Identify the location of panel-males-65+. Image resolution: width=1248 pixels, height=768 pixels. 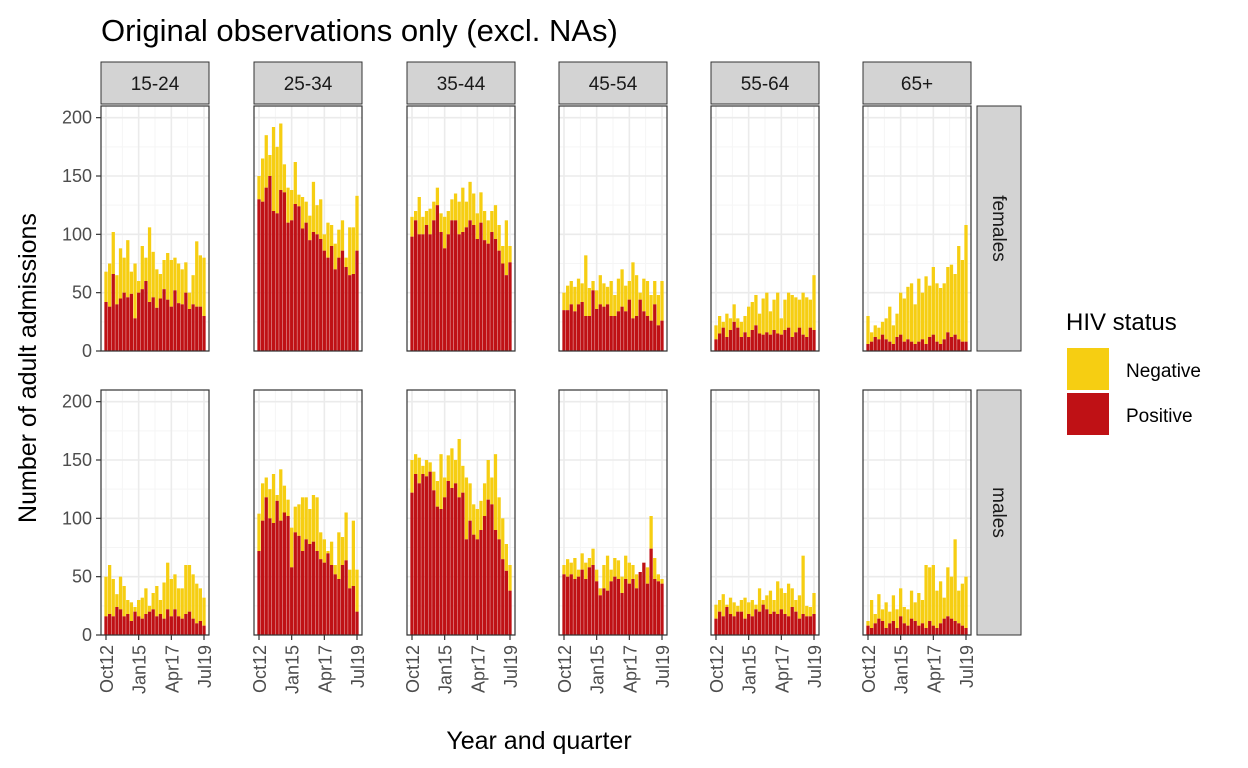
(917, 512).